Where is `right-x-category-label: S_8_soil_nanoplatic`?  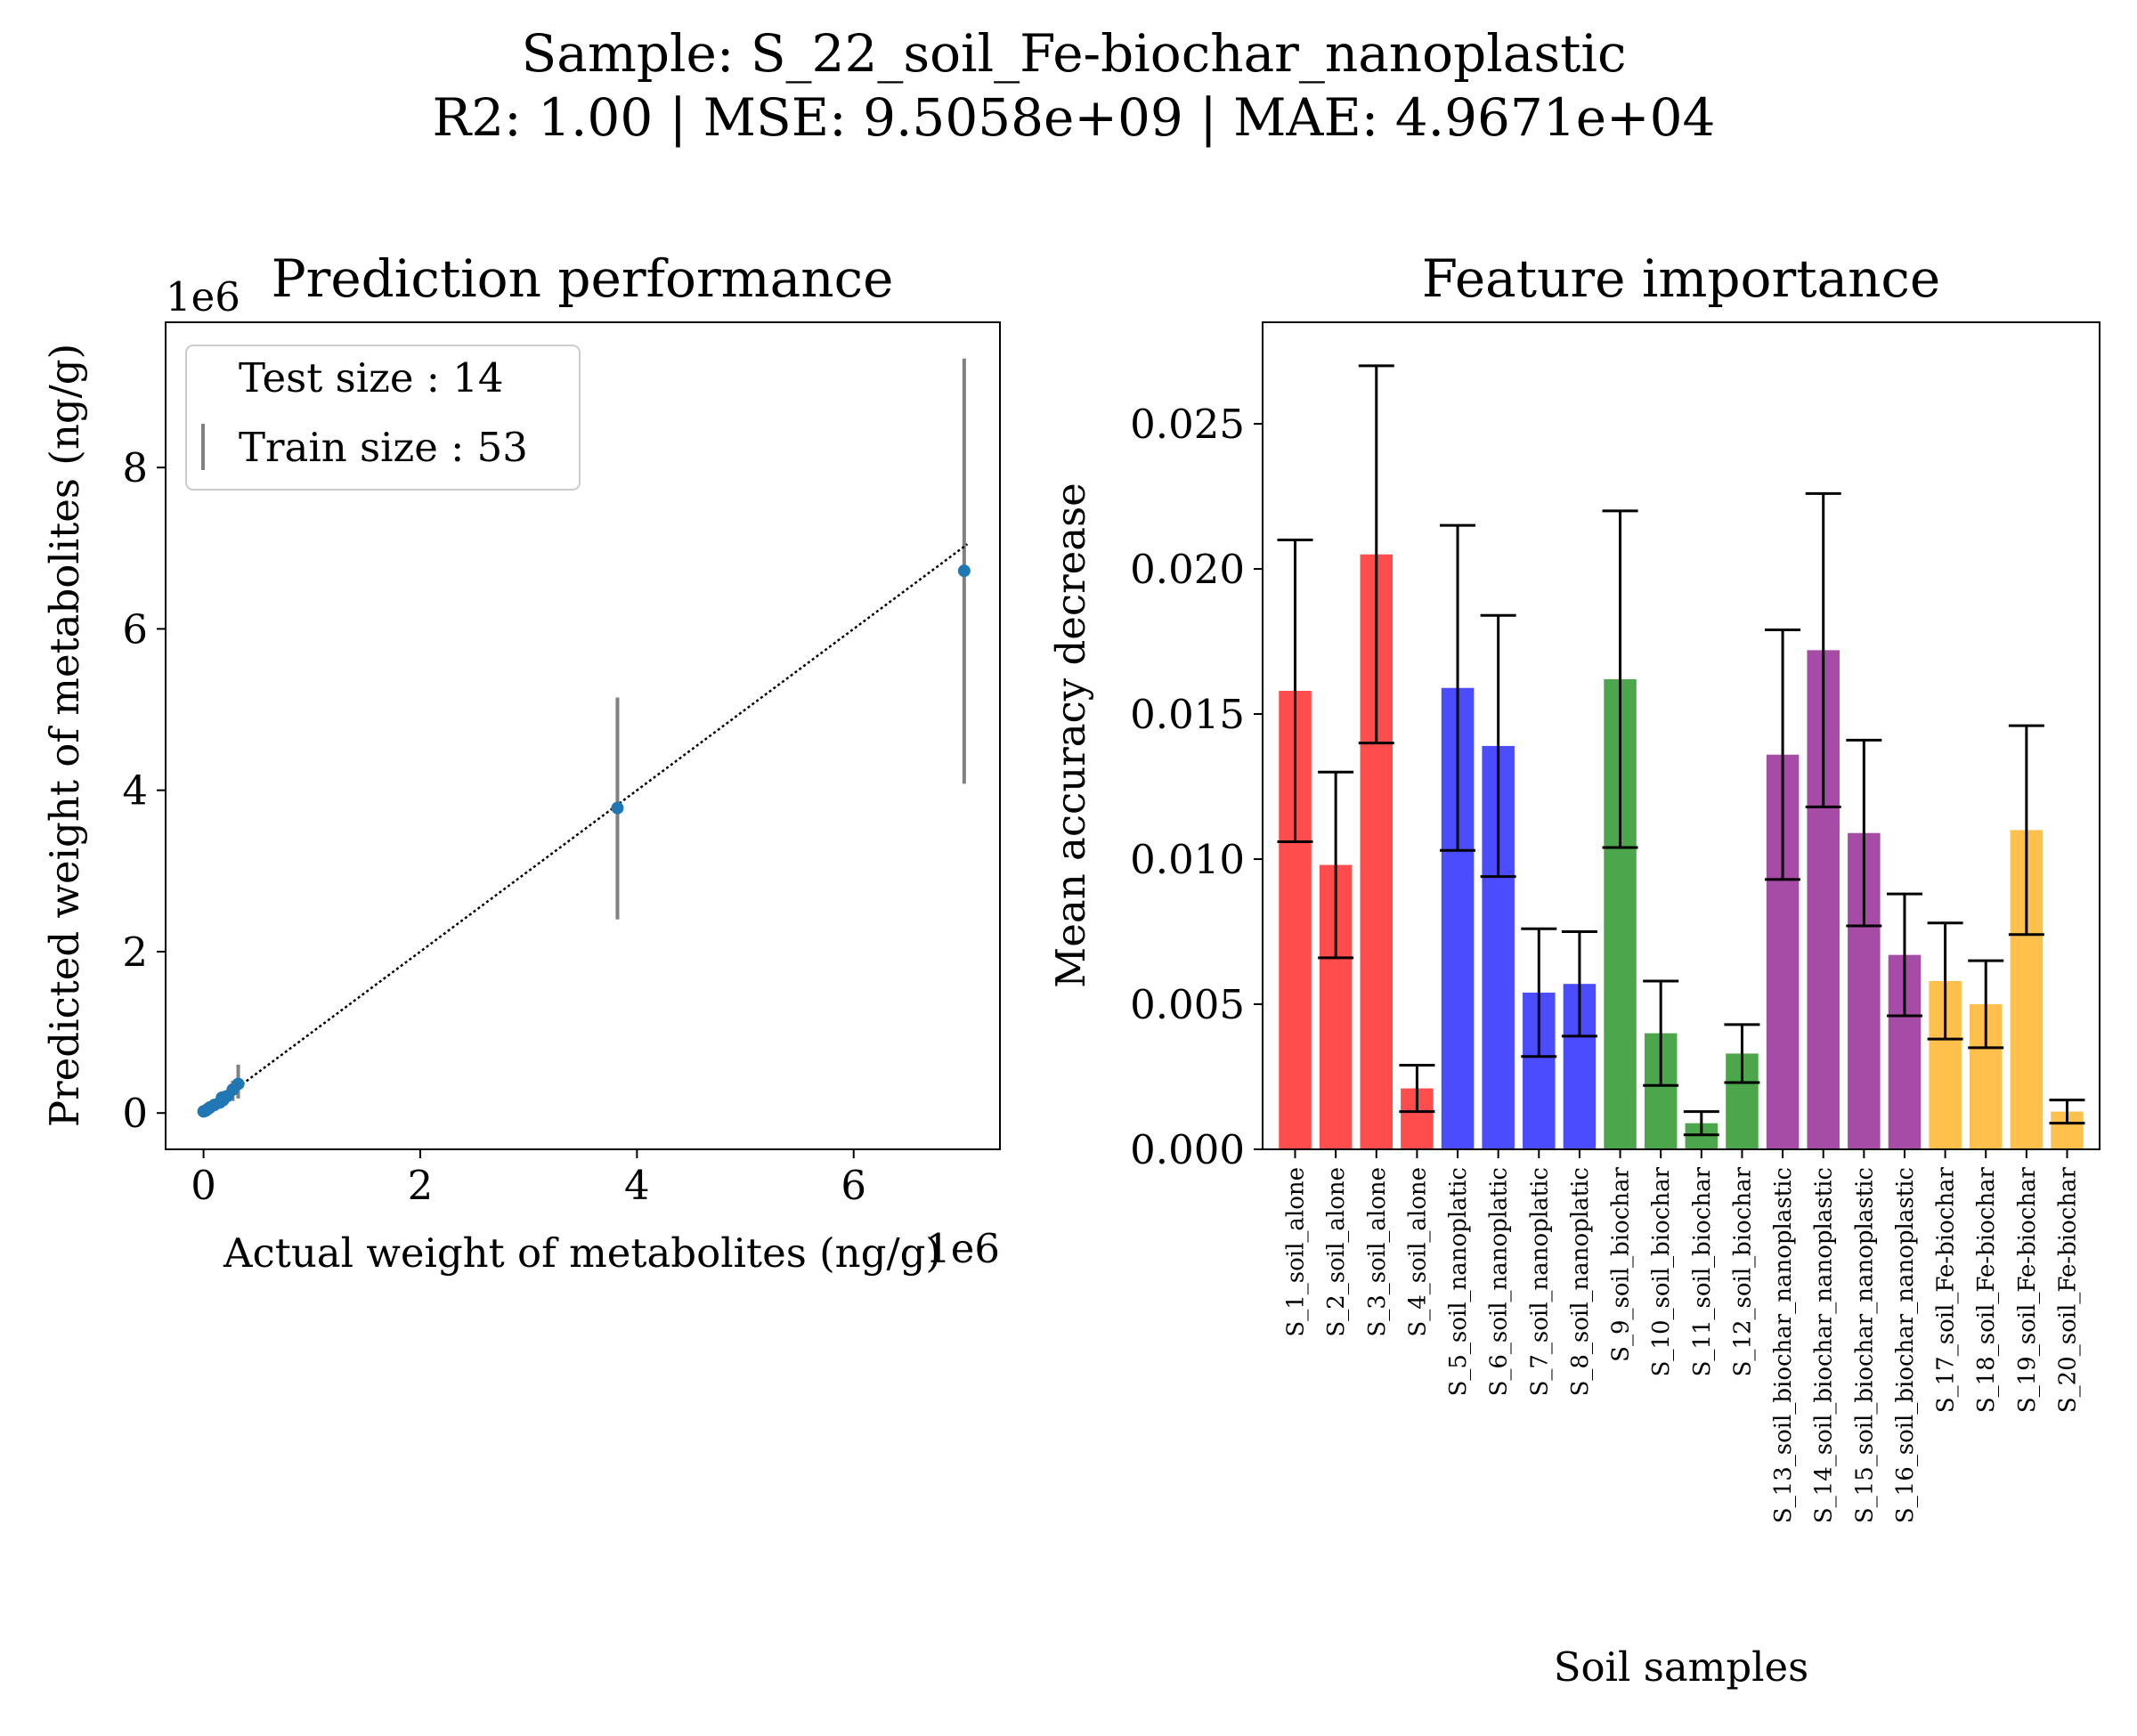
right-x-category-label: S_8_soil_nanoplatic is located at coordinates (1580, 1281).